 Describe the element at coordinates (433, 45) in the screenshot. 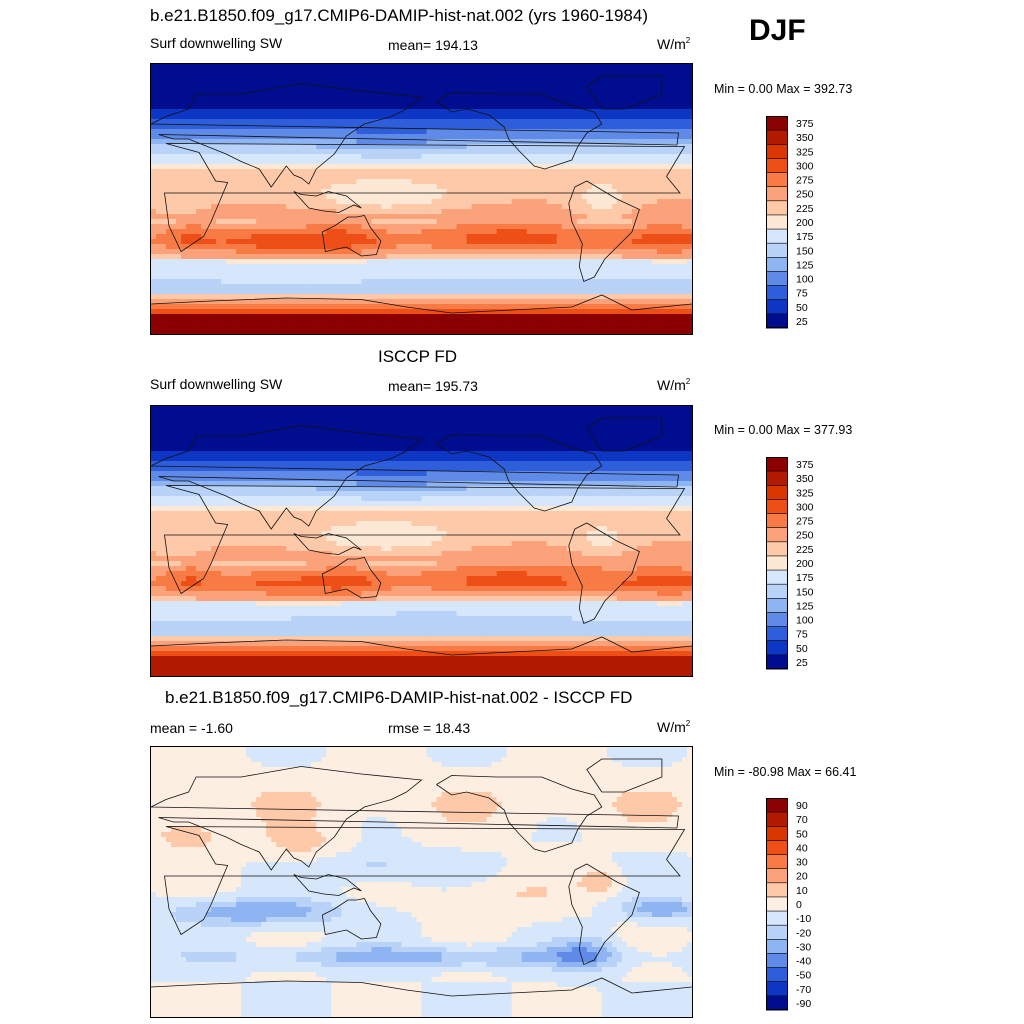

I see `panel1-mean-label: mean= 194.13` at that location.